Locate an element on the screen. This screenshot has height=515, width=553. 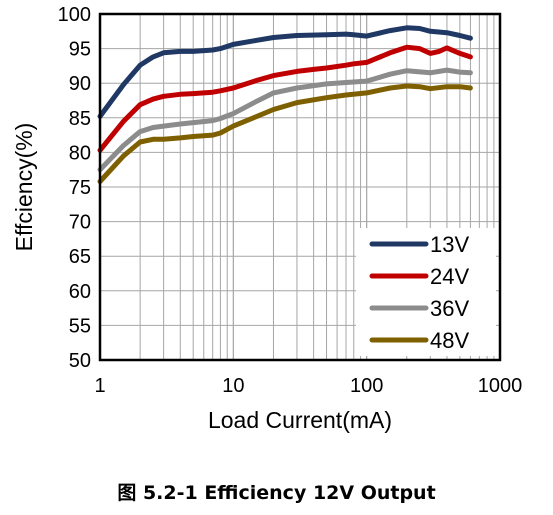
series-line-24v is located at coordinates (285, 98).